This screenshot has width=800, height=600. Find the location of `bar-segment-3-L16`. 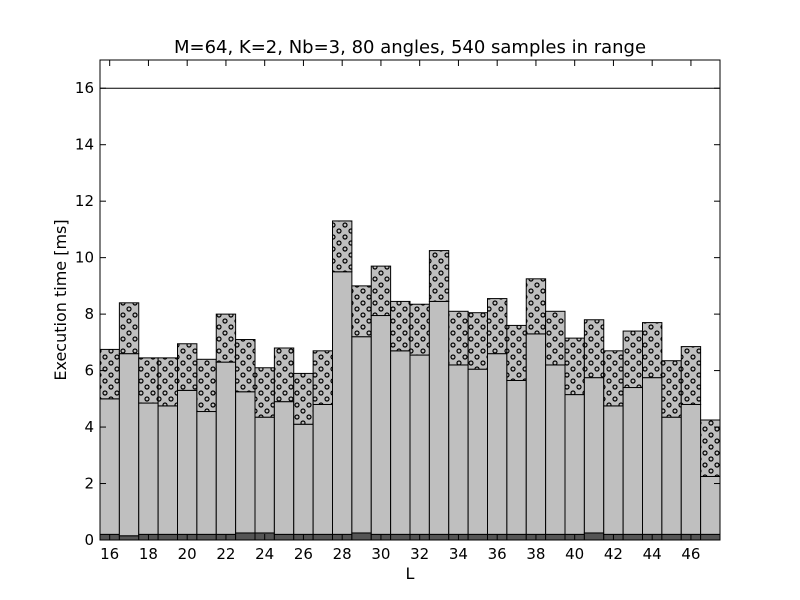

bar-segment-3-L16 is located at coordinates (109, 374).